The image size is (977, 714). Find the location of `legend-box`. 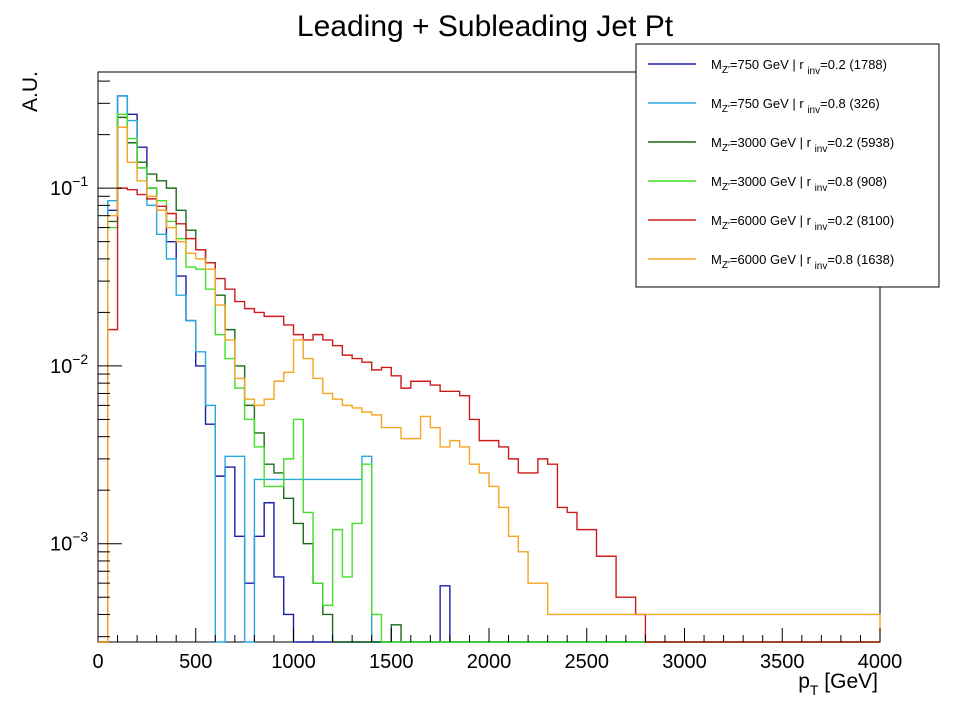

legend-box is located at coordinates (787, 165).